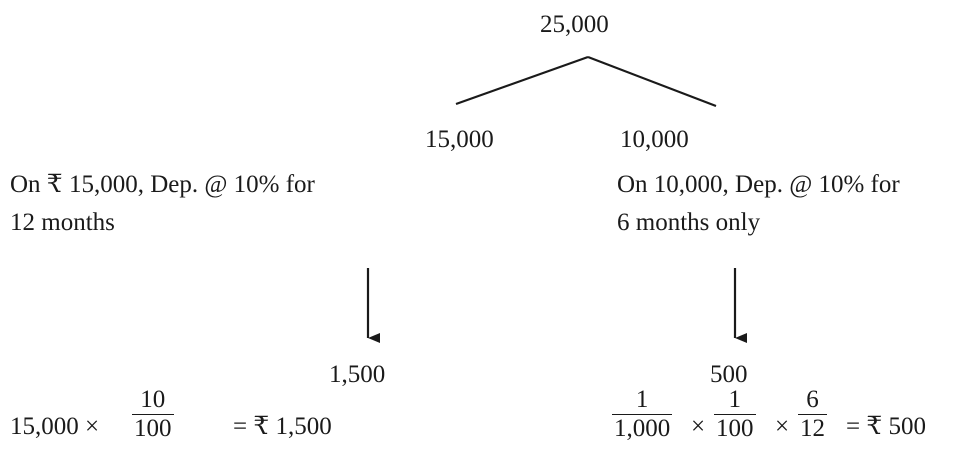  I want to click on branch-line-left, so click(522, 80).